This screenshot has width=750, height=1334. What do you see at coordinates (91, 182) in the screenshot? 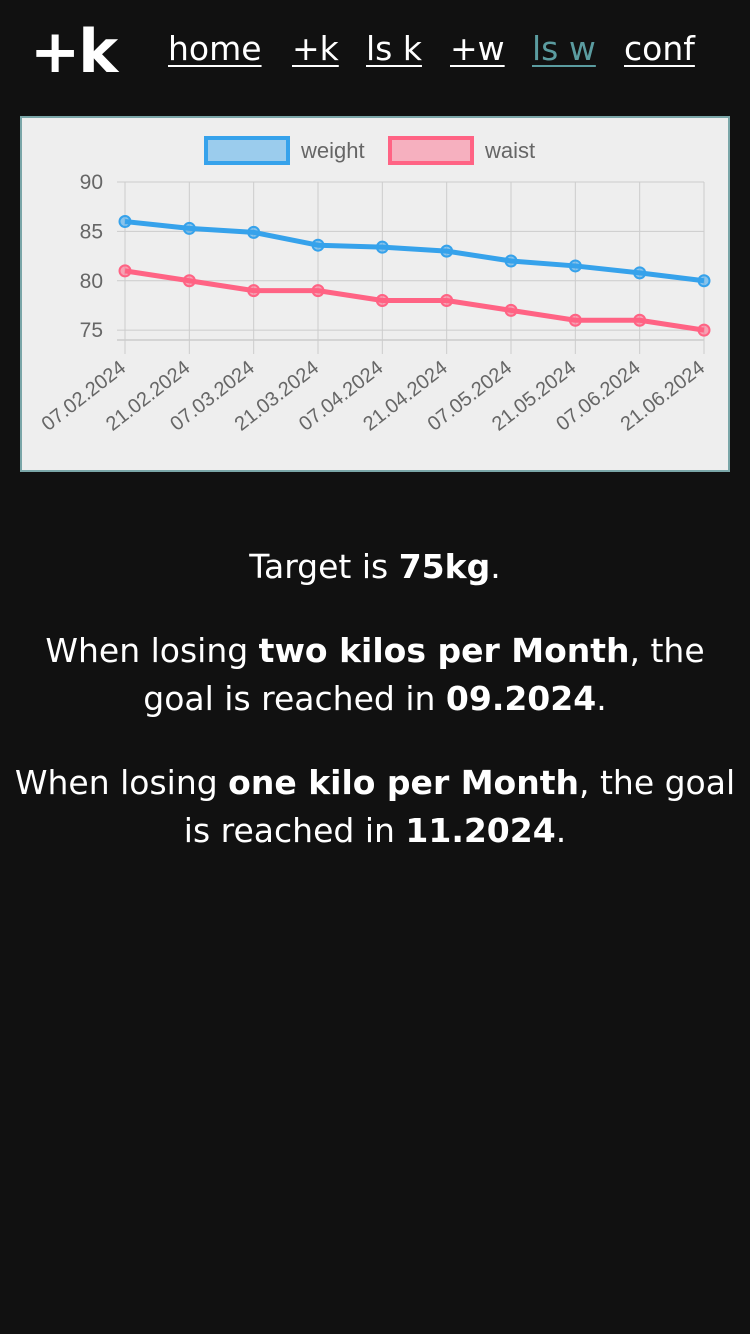
I see `y-tick-label: 90` at bounding box center [91, 182].